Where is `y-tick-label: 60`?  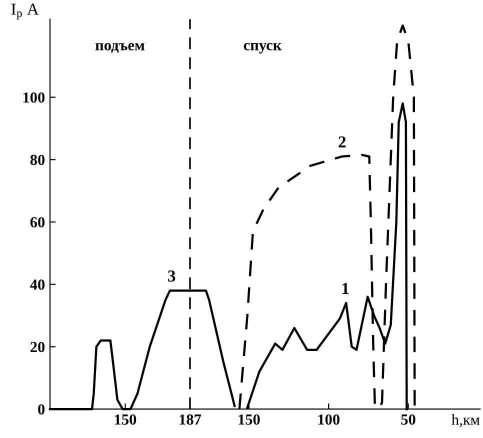
y-tick-label: 60 is located at coordinates (37, 222).